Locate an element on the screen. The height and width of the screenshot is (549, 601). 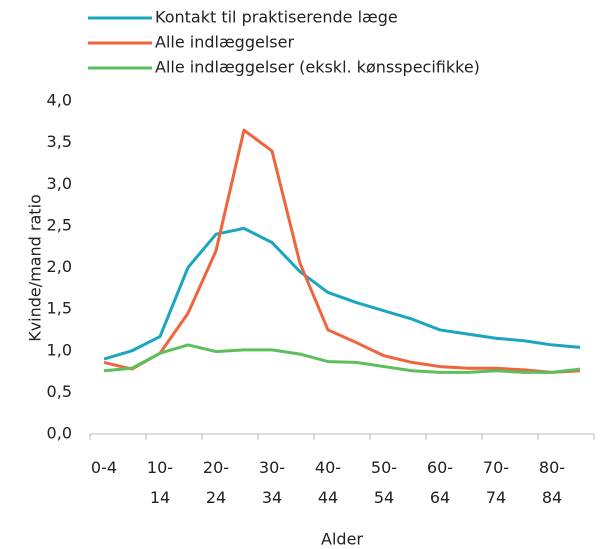
y-axis-label: Kvinde/mand ratio is located at coordinates (35, 268).